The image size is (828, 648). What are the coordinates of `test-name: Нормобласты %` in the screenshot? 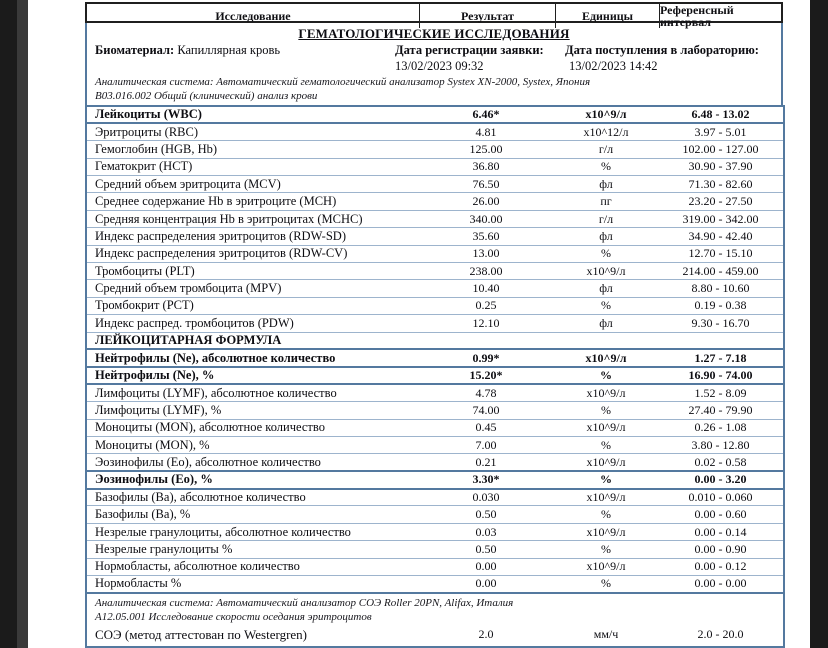 It's located at (252, 584).